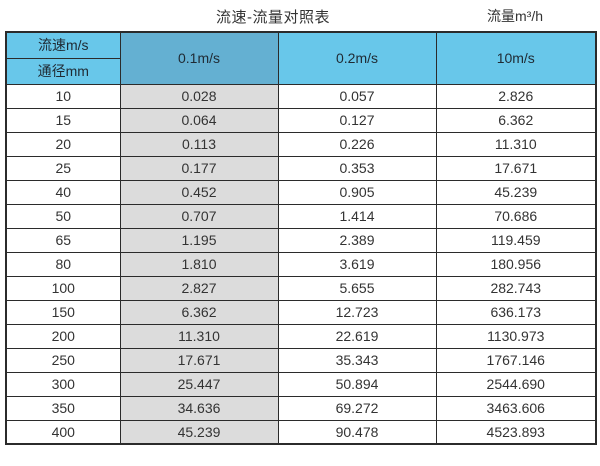  Describe the element at coordinates (357, 288) in the screenshot. I see `value-cell-0.2ms: 5.655` at that location.